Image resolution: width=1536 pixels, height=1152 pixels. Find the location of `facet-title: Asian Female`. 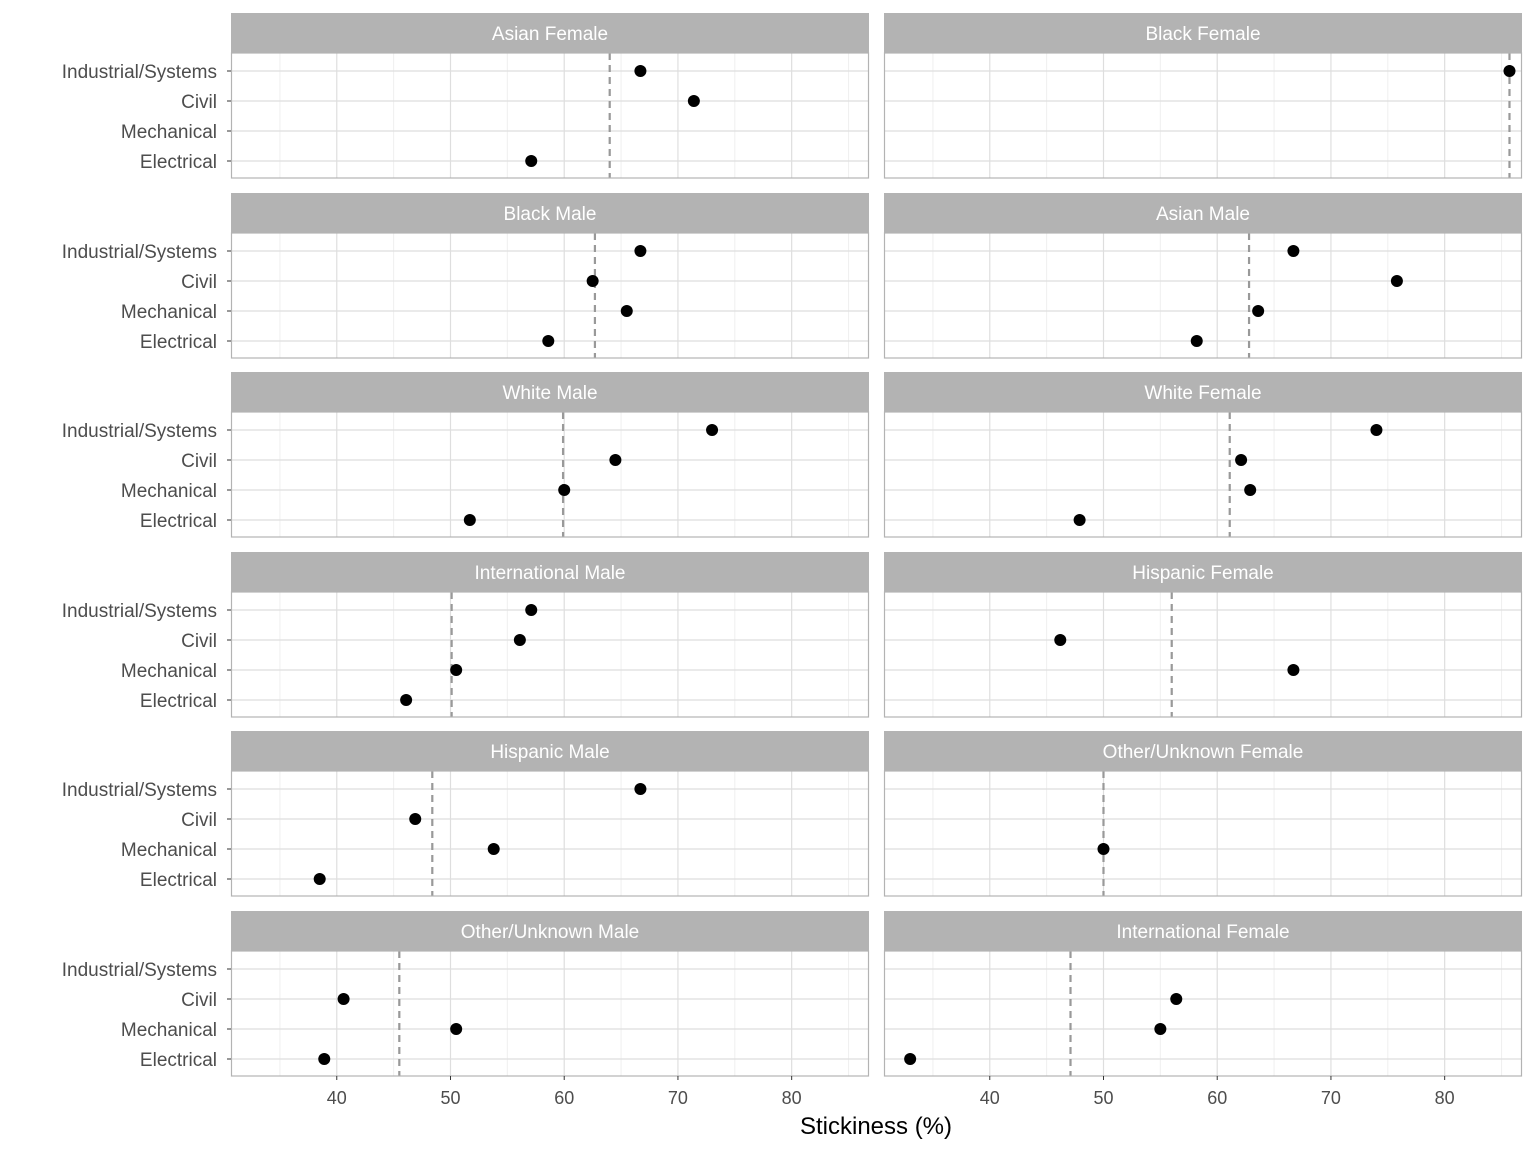

facet-title: Asian Female is located at coordinates (550, 34).